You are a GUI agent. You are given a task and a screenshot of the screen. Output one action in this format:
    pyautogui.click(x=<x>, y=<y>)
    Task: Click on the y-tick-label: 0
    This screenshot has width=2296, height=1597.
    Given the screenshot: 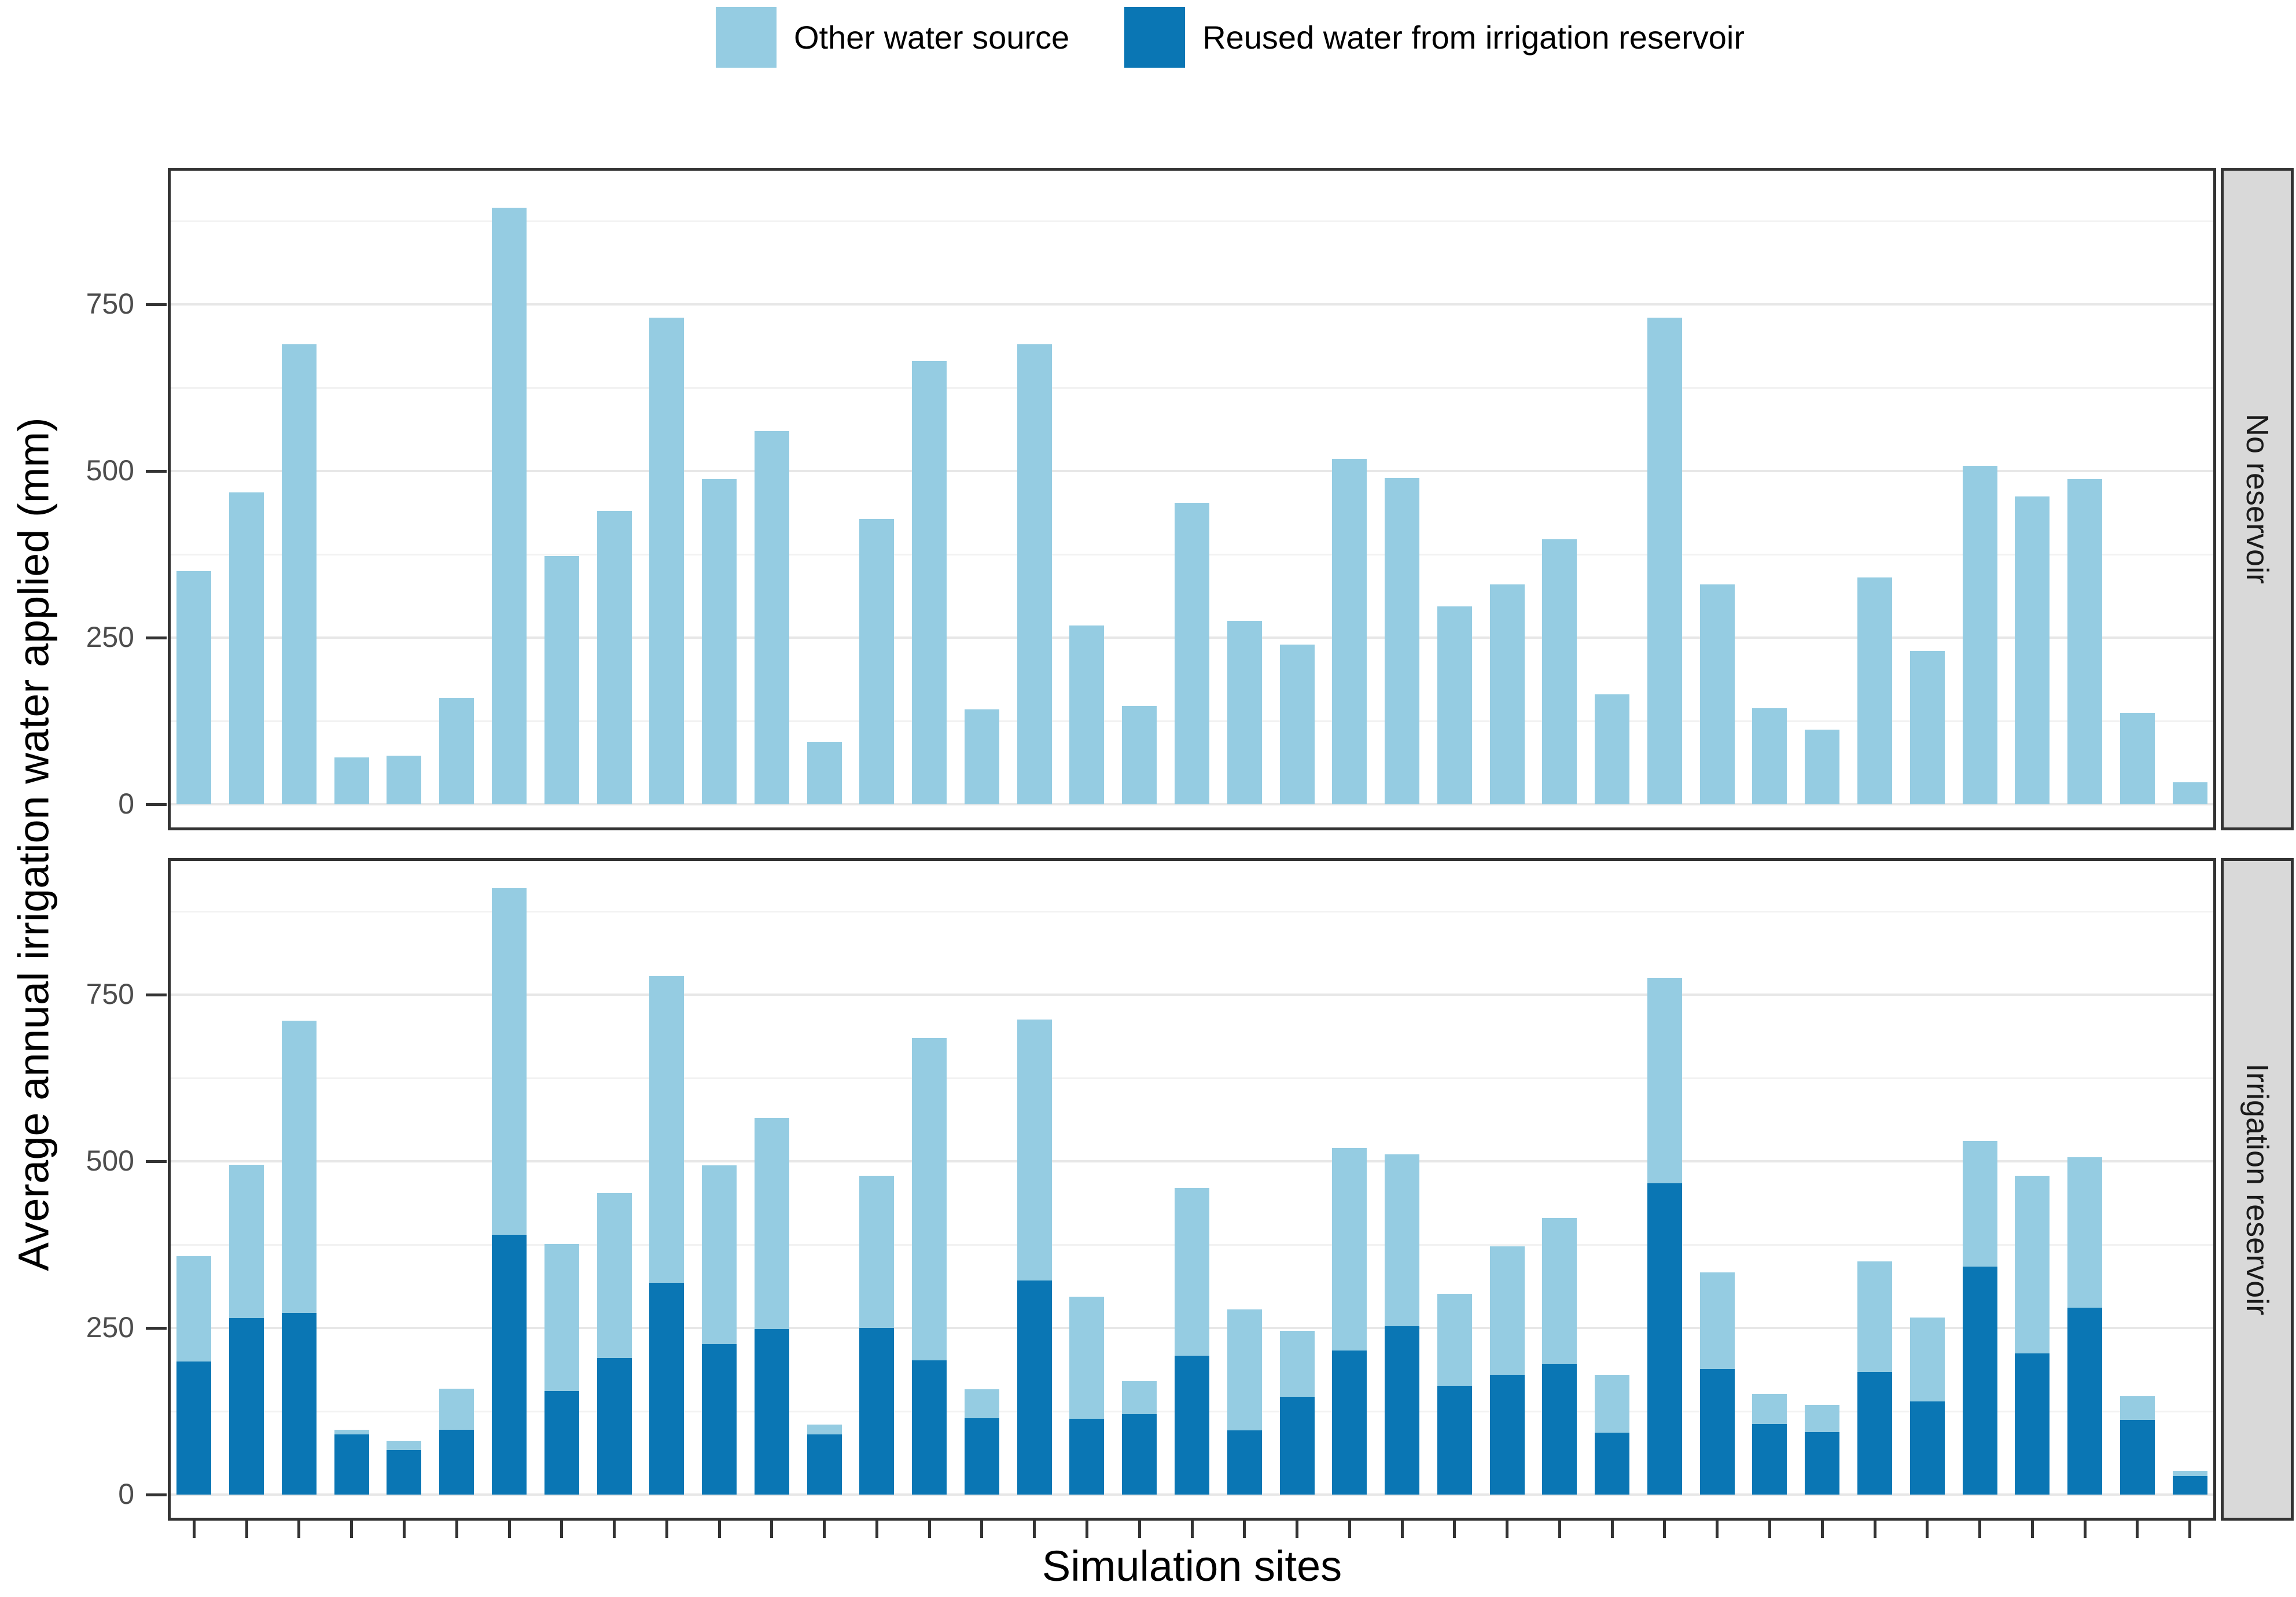 What is the action you would take?
    pyautogui.click(x=126, y=804)
    